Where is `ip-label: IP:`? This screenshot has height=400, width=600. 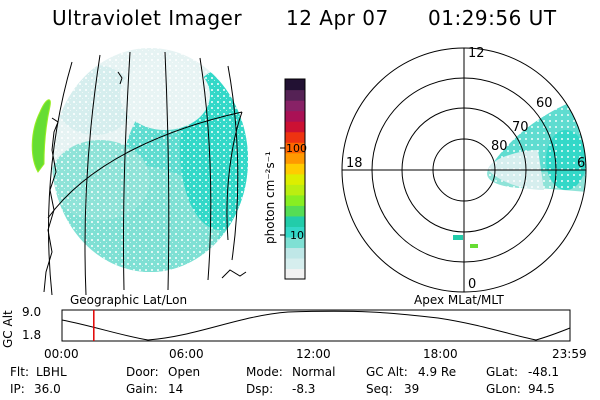
ip-label: IP: is located at coordinates (17, 389).